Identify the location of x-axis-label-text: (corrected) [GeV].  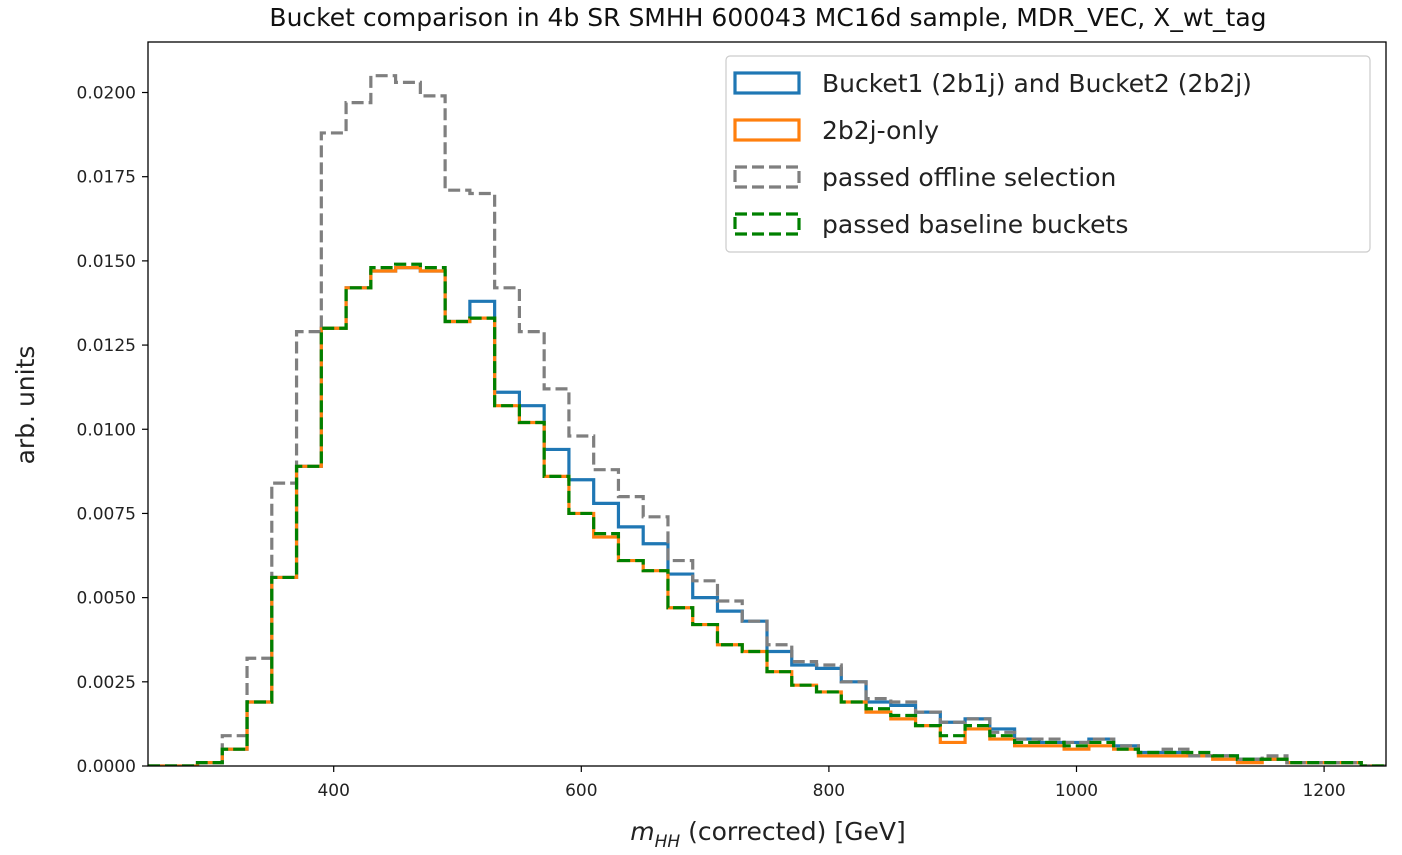
(793, 831).